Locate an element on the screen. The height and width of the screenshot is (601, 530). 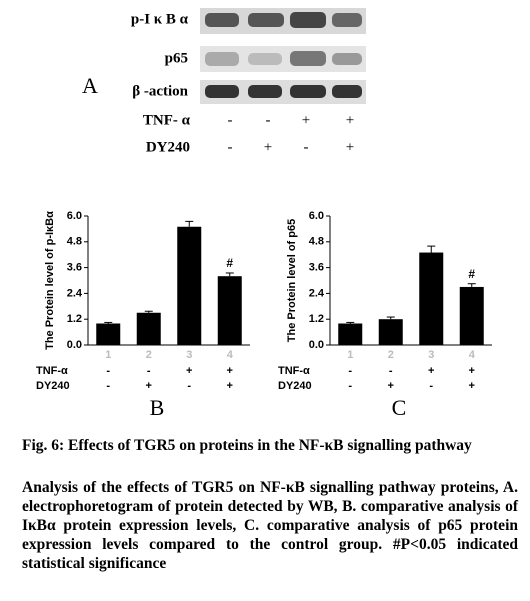
treatment-label: TNF- α is located at coordinates (167, 120).